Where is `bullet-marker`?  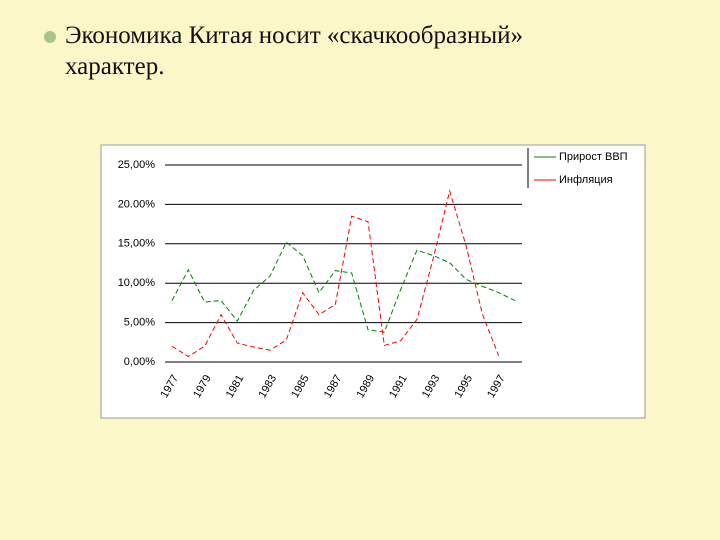 bullet-marker is located at coordinates (50, 37).